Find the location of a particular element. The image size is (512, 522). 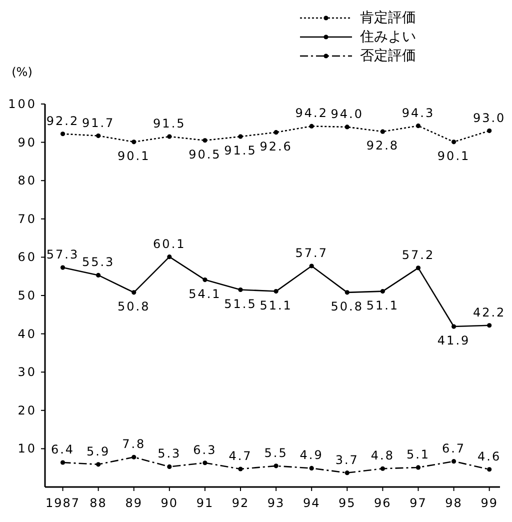

data-label: 93.0 is located at coordinates (489, 117).